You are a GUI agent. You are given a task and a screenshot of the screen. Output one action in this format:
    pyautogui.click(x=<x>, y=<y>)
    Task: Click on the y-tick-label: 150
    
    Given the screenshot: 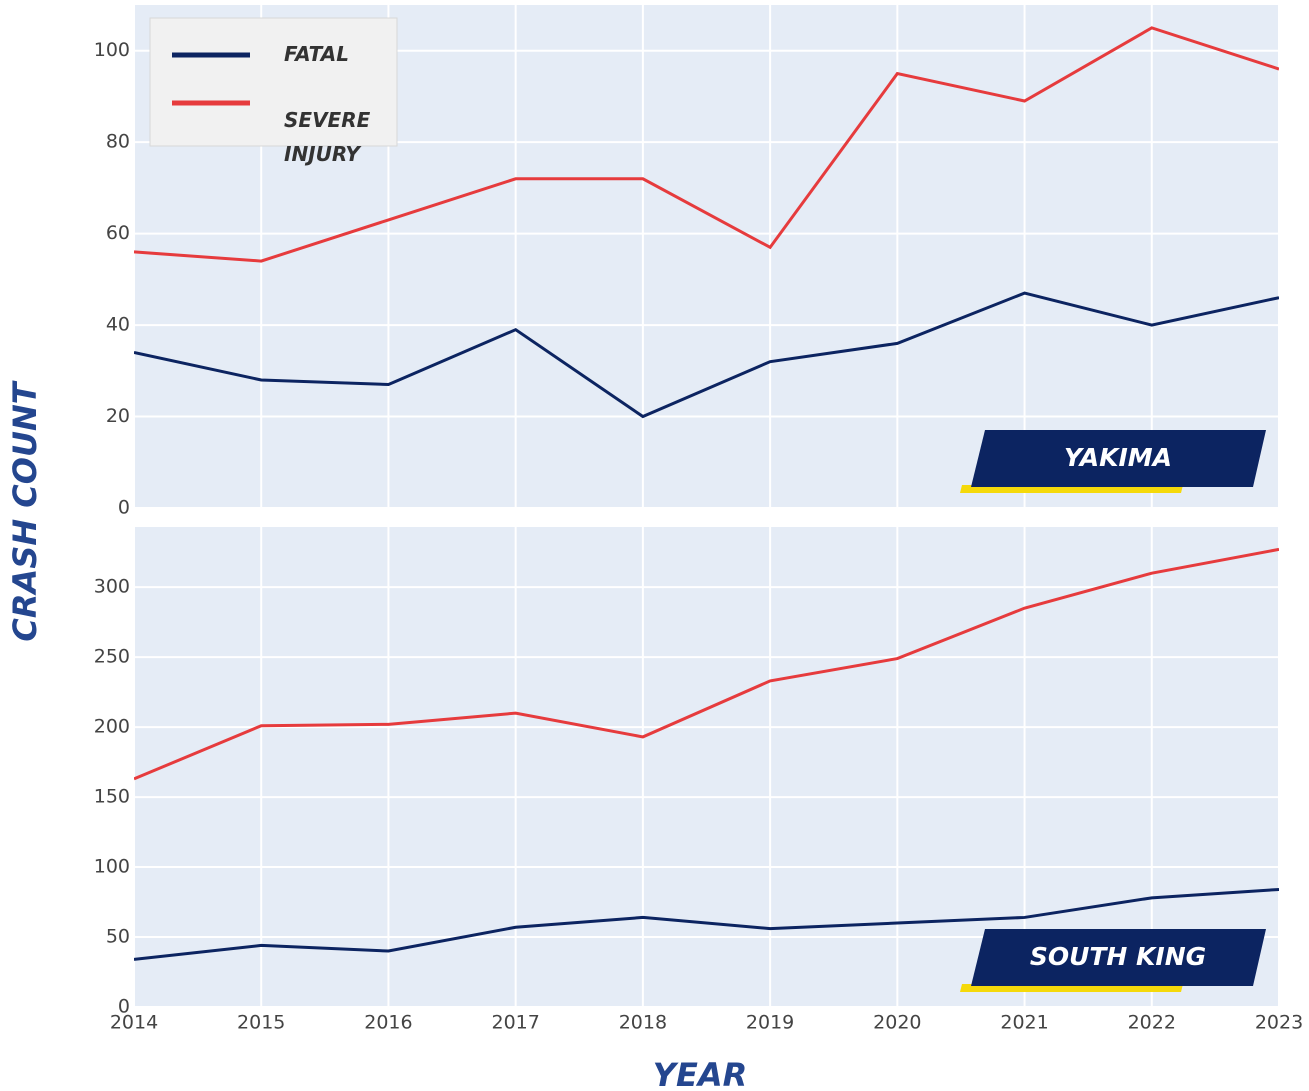 What is the action you would take?
    pyautogui.click(x=112, y=797)
    